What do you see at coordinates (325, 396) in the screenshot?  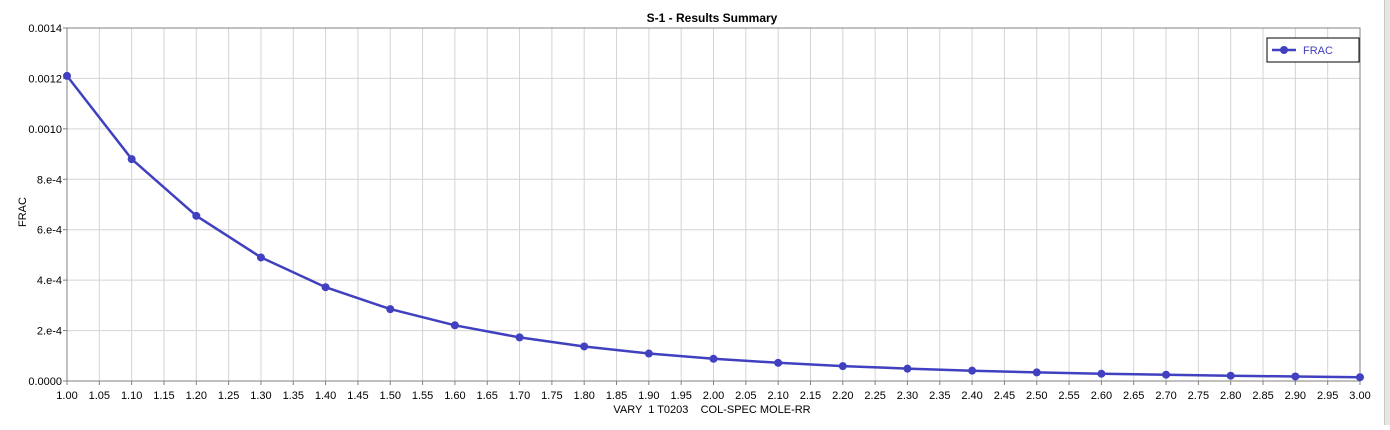 I see `x-tick-label: 1.40` at bounding box center [325, 396].